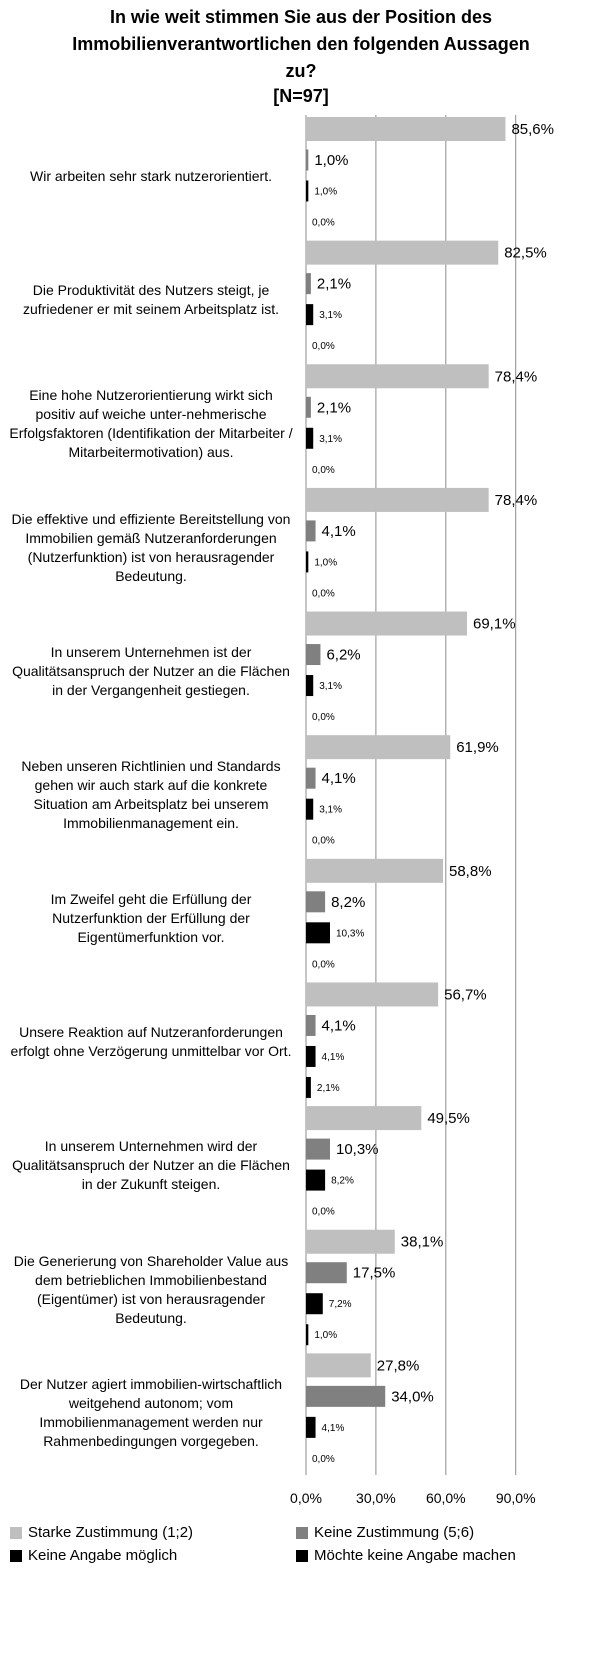 Image resolution: width=602 pixels, height=1673 pixels. I want to click on legend-item: Starke Zustimmung (1;2), so click(101, 1532).